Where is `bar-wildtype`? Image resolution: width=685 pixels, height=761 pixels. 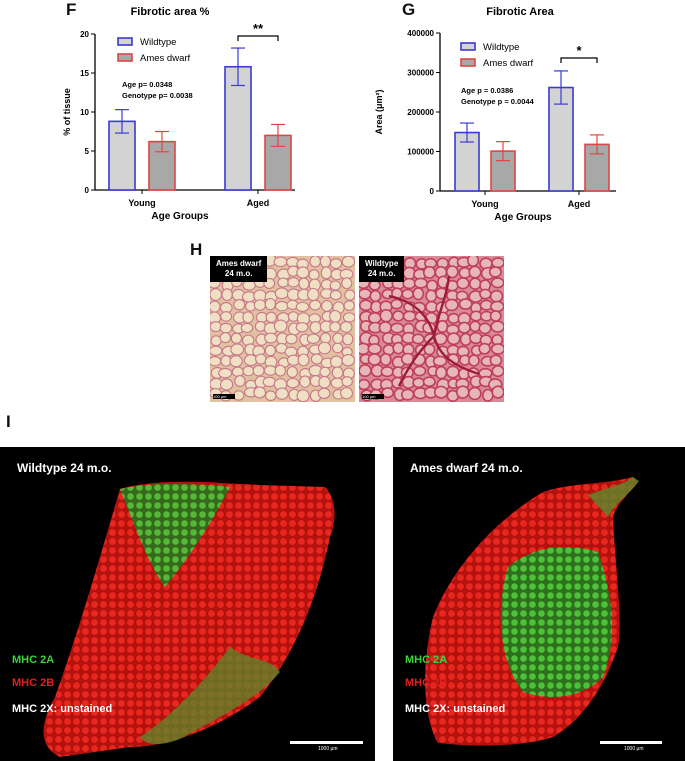
bar-wildtype is located at coordinates (238, 128).